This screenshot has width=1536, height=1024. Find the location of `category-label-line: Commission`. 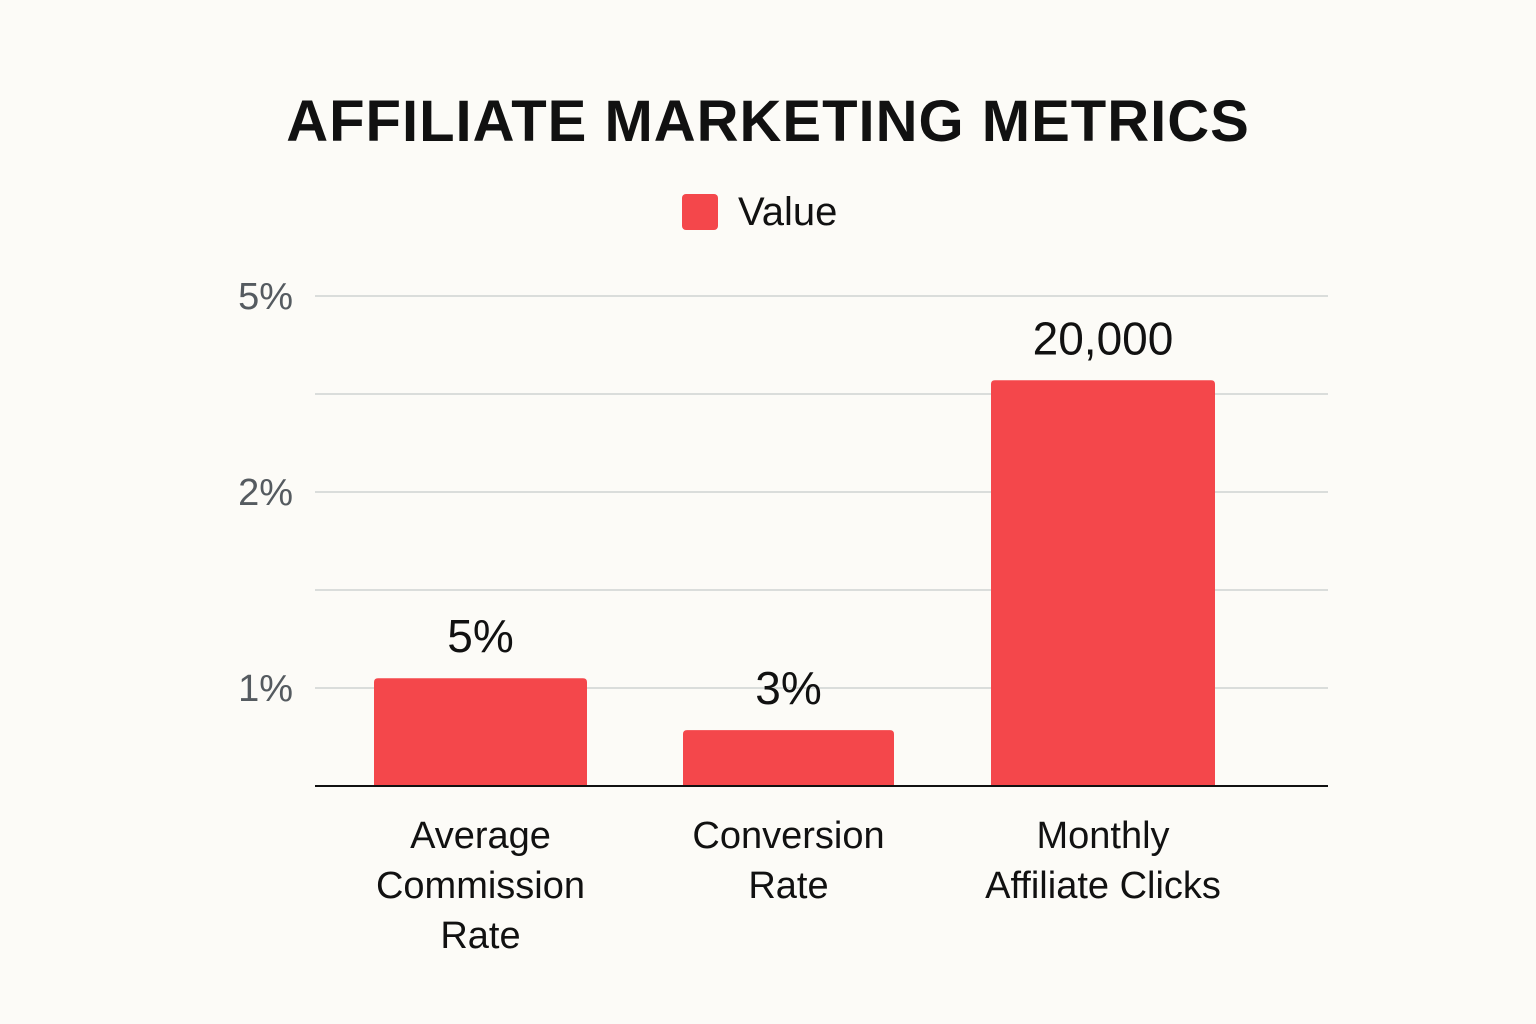

category-label-line: Commission is located at coordinates (480, 886).